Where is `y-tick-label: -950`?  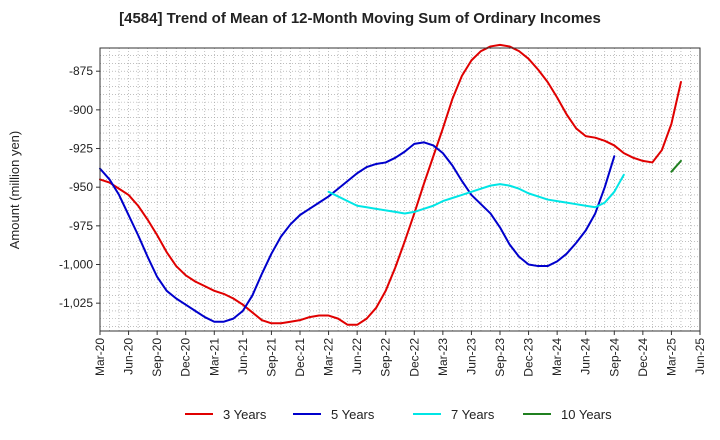
y-tick-label: -950 is located at coordinates (81, 187).